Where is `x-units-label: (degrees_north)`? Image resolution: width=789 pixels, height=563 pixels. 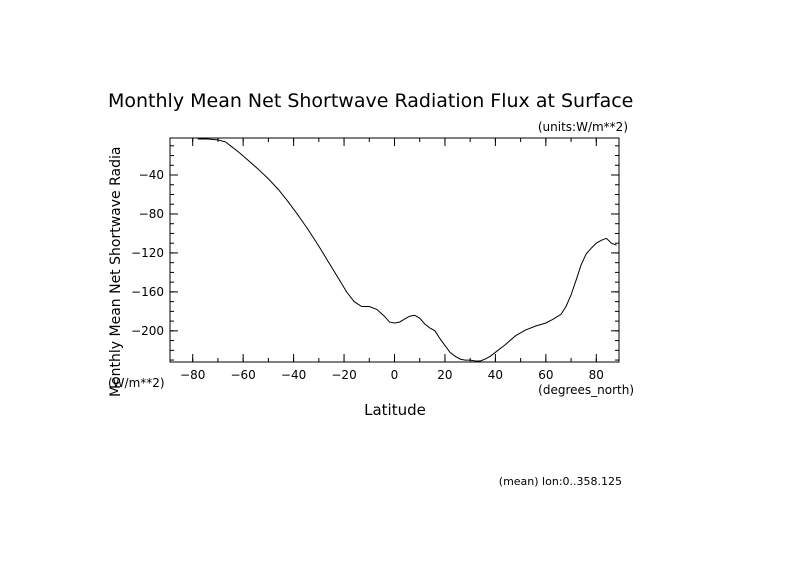 x-units-label: (degrees_north) is located at coordinates (586, 390).